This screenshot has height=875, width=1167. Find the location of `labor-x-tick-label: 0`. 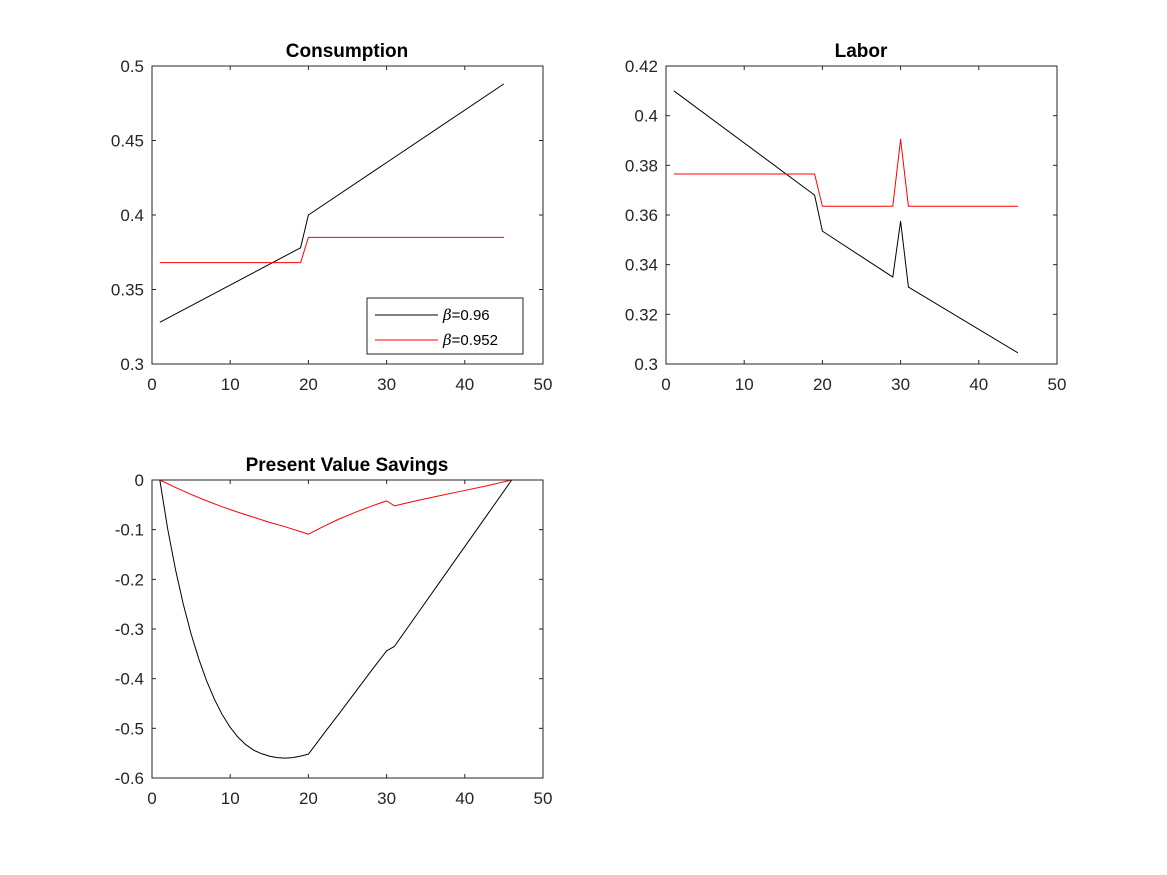

labor-x-tick-label: 0 is located at coordinates (665, 384).